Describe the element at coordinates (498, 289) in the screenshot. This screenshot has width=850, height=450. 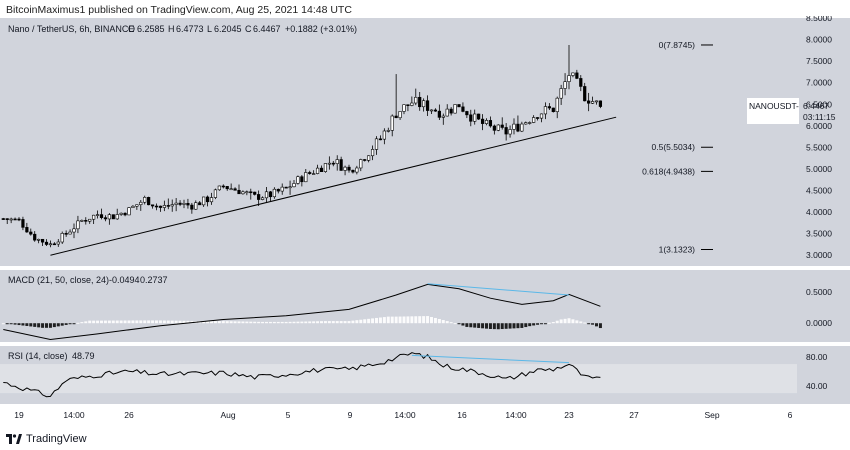
I see `macd-divergence-line` at that location.